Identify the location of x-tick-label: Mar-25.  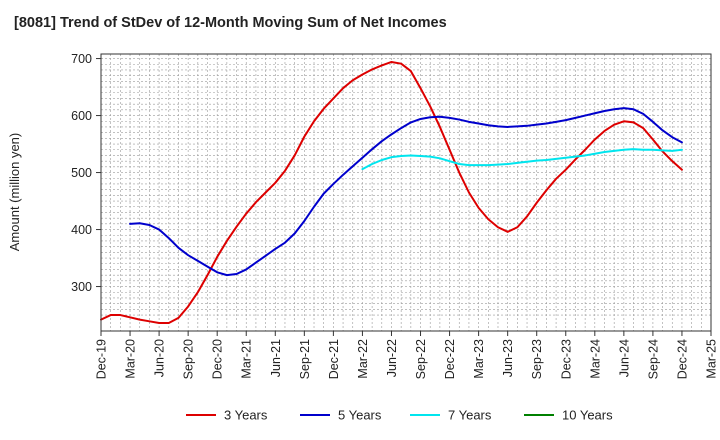
(712, 359).